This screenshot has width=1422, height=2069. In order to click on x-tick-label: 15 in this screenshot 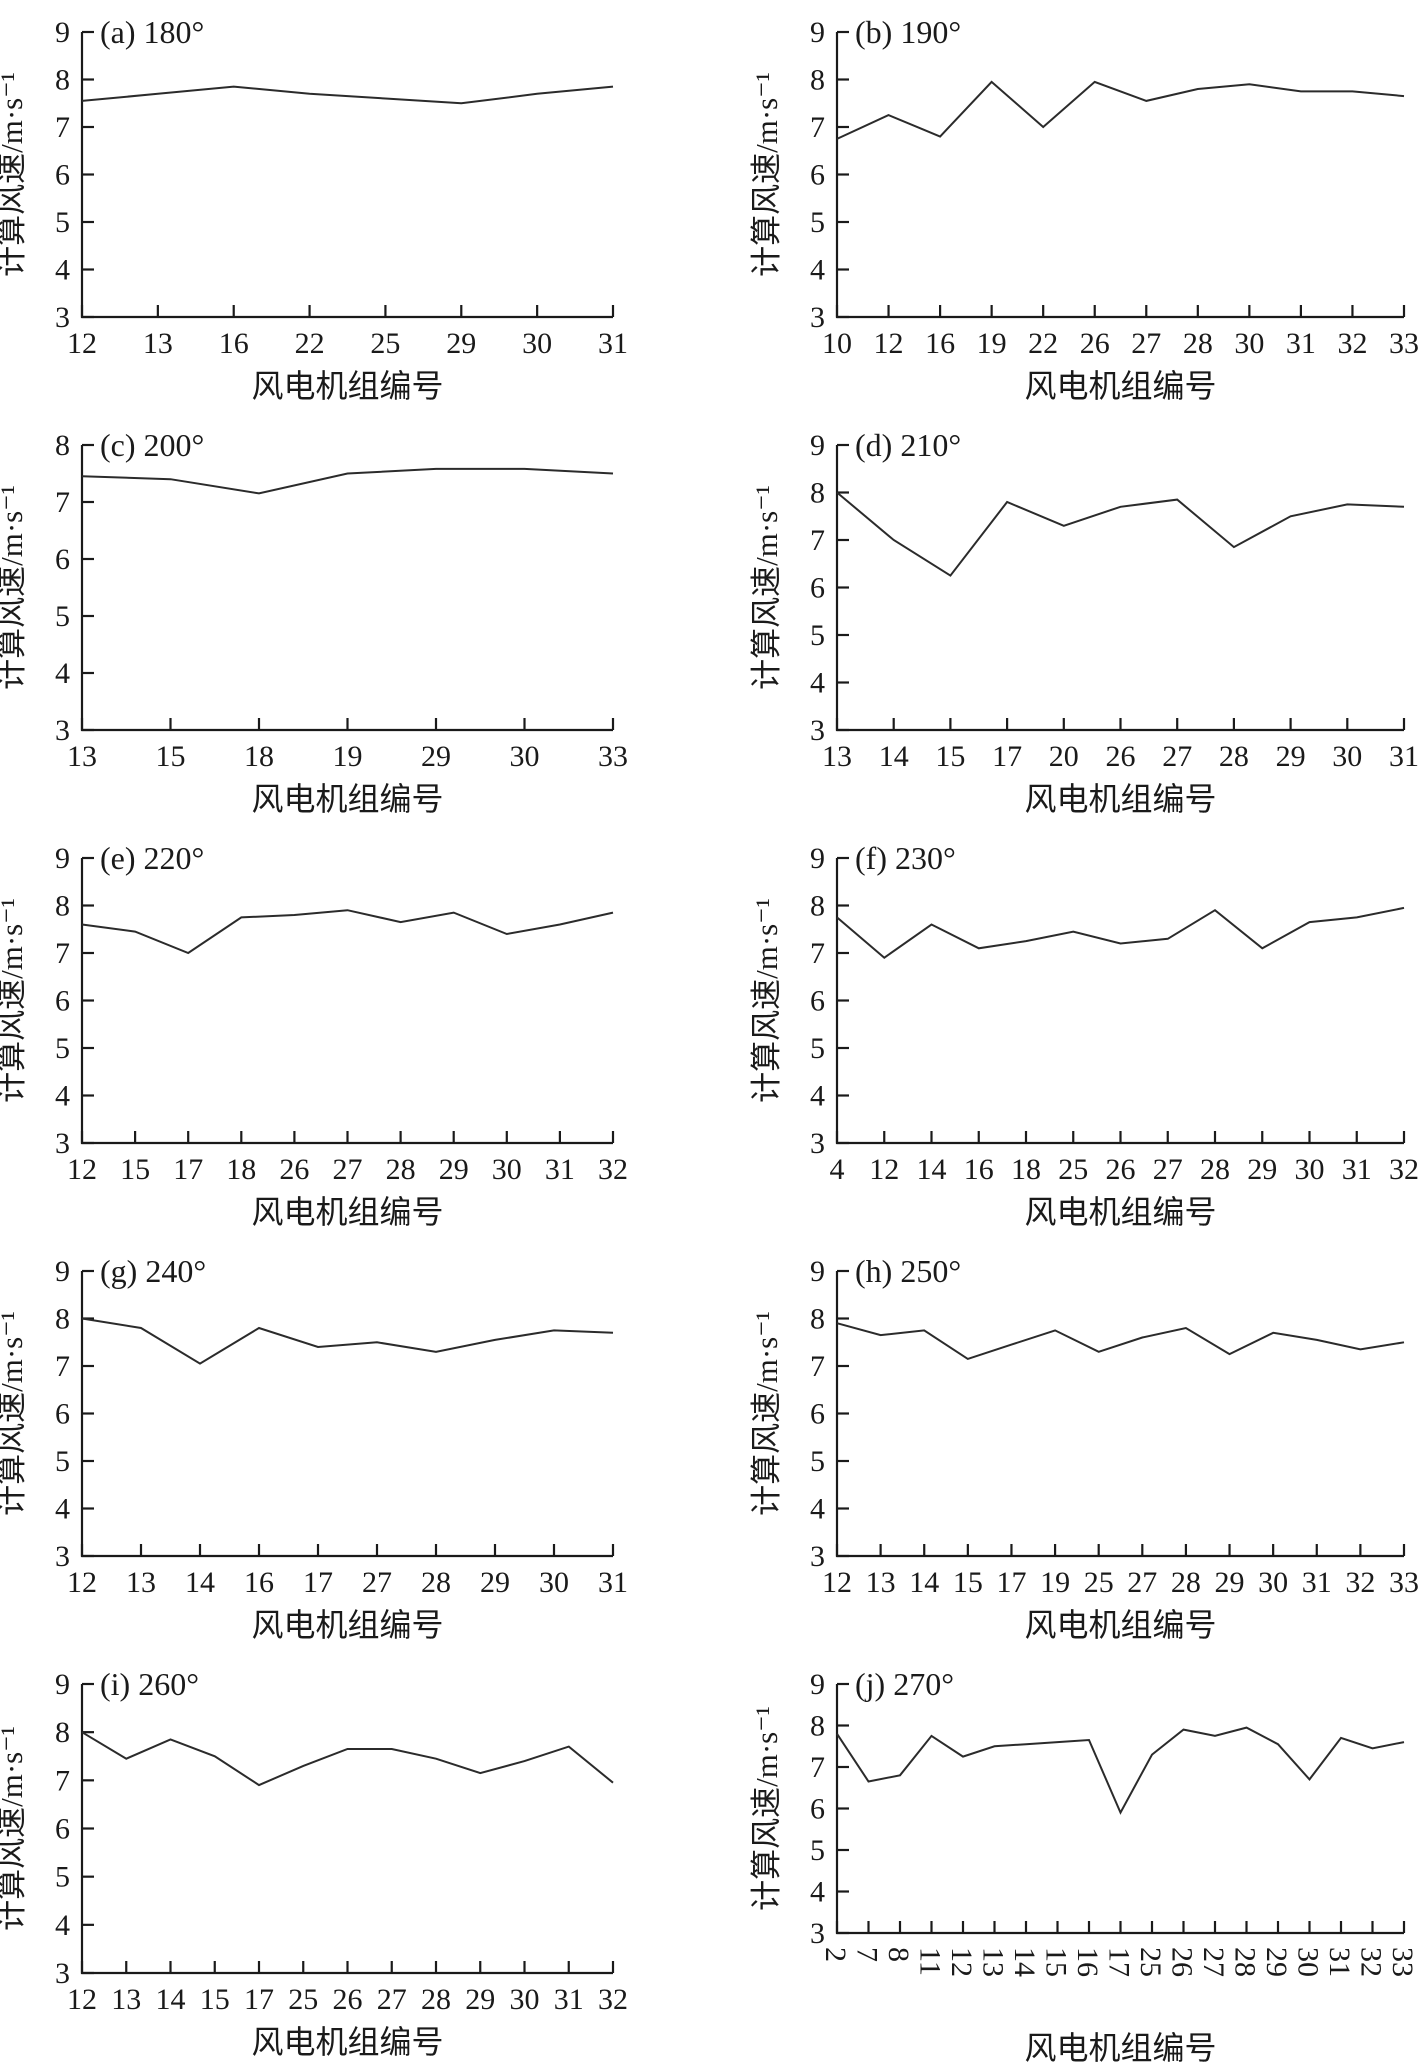, I will do `click(968, 1582)`.